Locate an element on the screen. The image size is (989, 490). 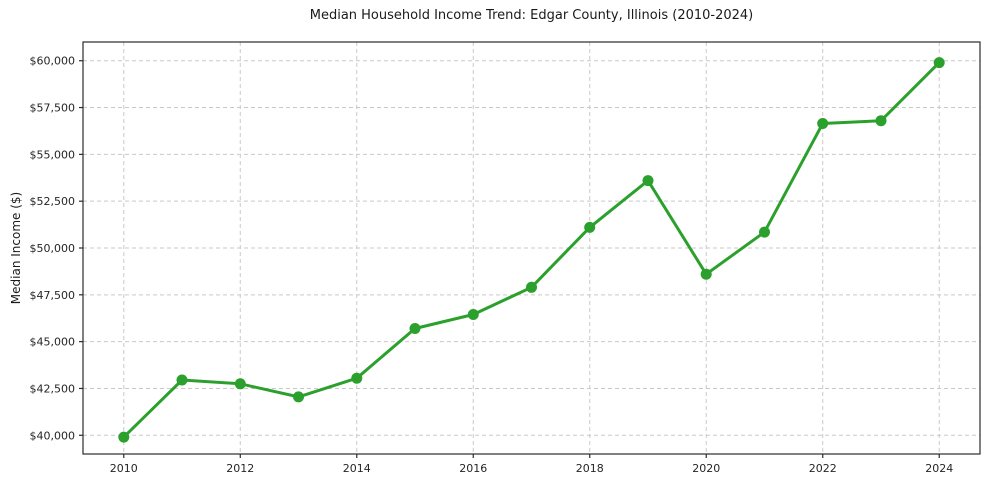
data-point-2016 is located at coordinates (473, 314).